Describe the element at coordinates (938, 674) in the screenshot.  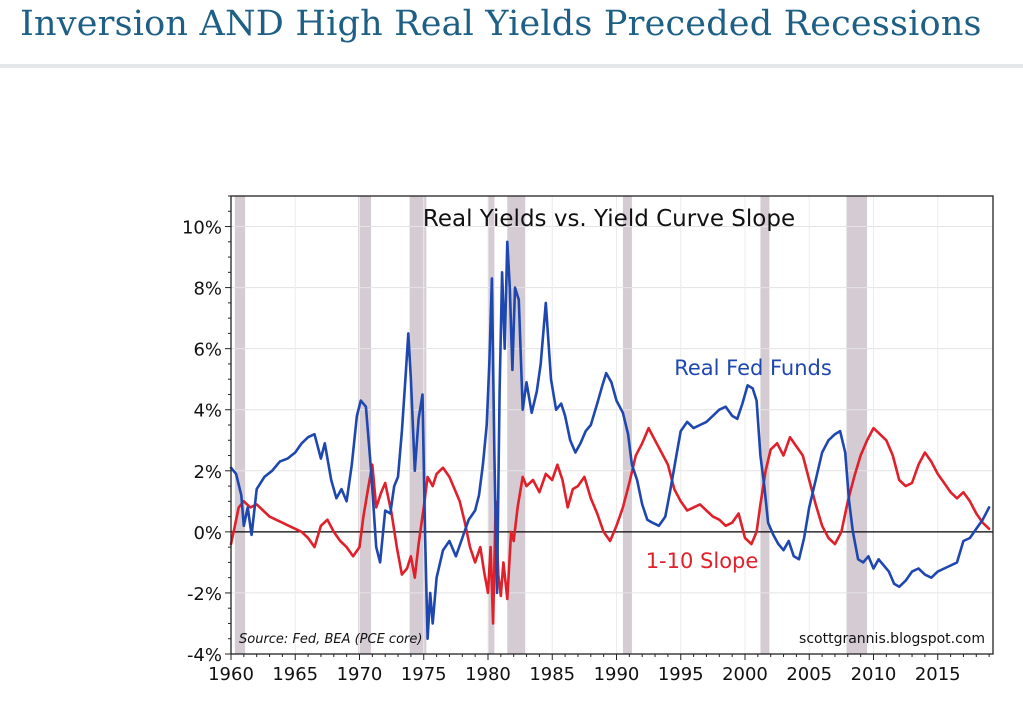
I see `x-tick-label: 2015` at that location.